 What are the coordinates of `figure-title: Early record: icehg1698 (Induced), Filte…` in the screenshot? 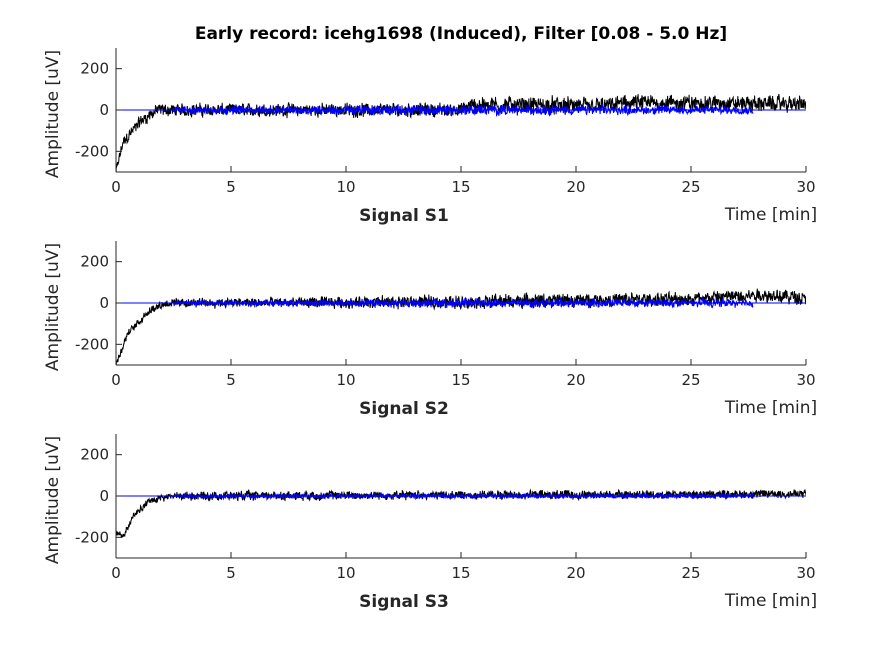 It's located at (461, 34).